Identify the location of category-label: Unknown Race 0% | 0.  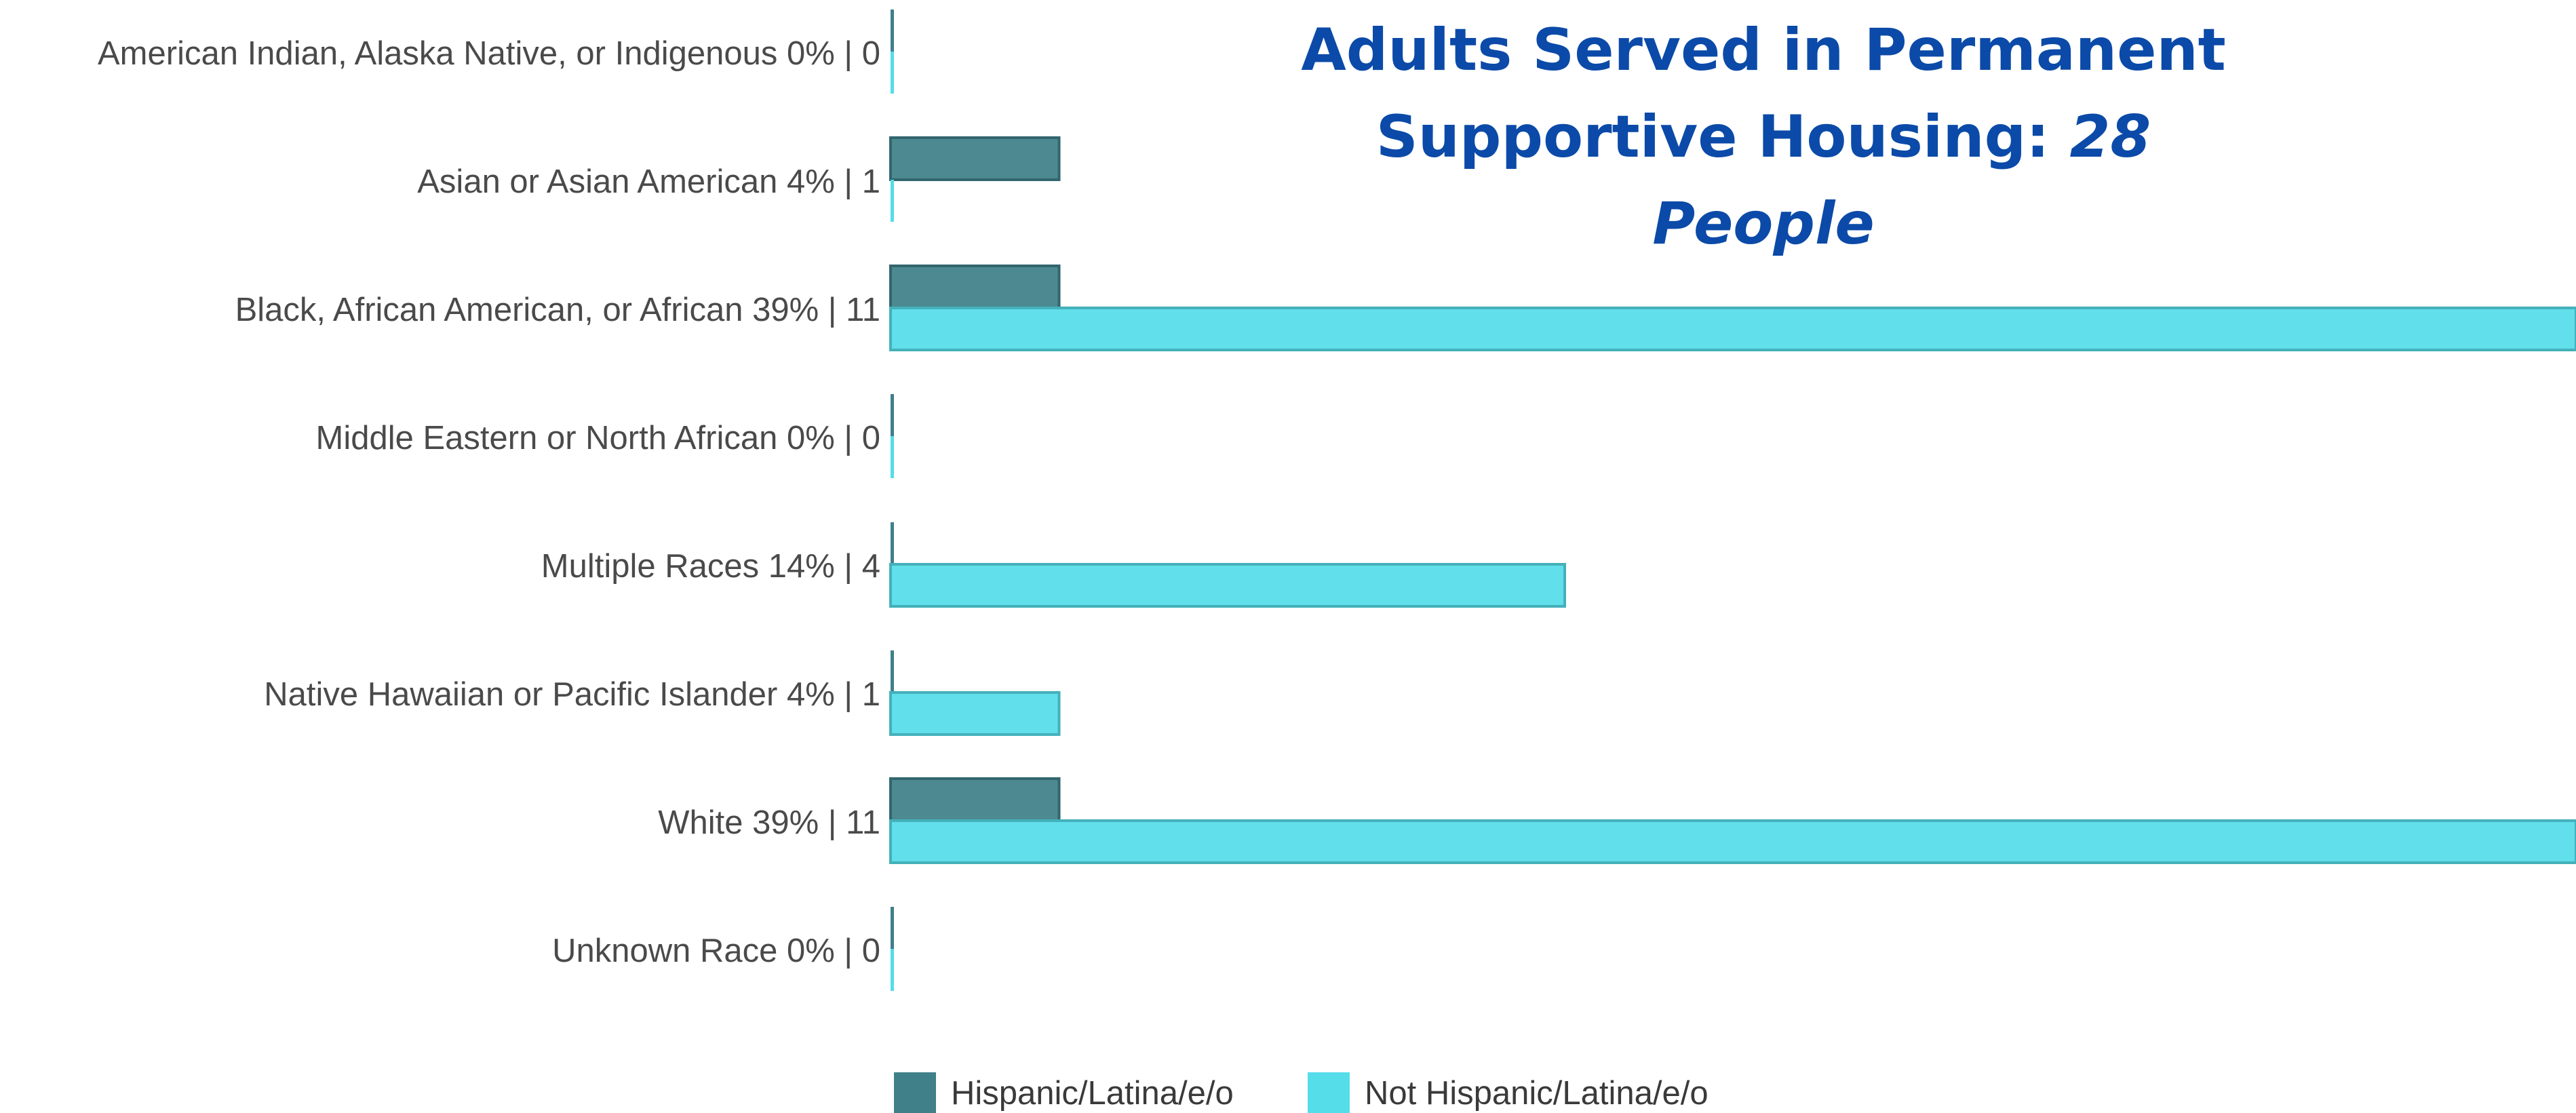
(716, 951).